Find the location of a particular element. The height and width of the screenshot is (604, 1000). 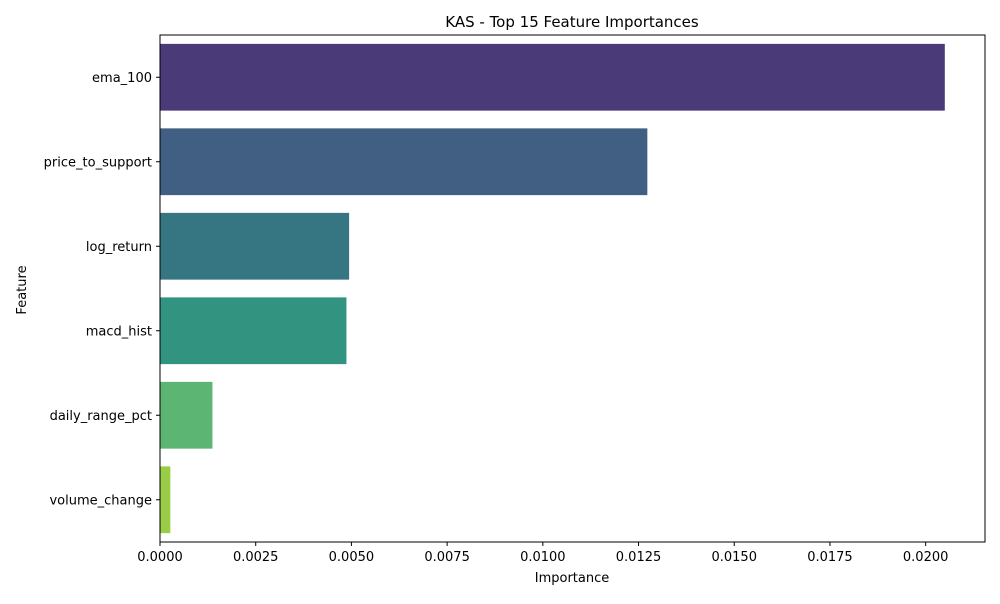

bar-daily_range_pct is located at coordinates (186, 415).